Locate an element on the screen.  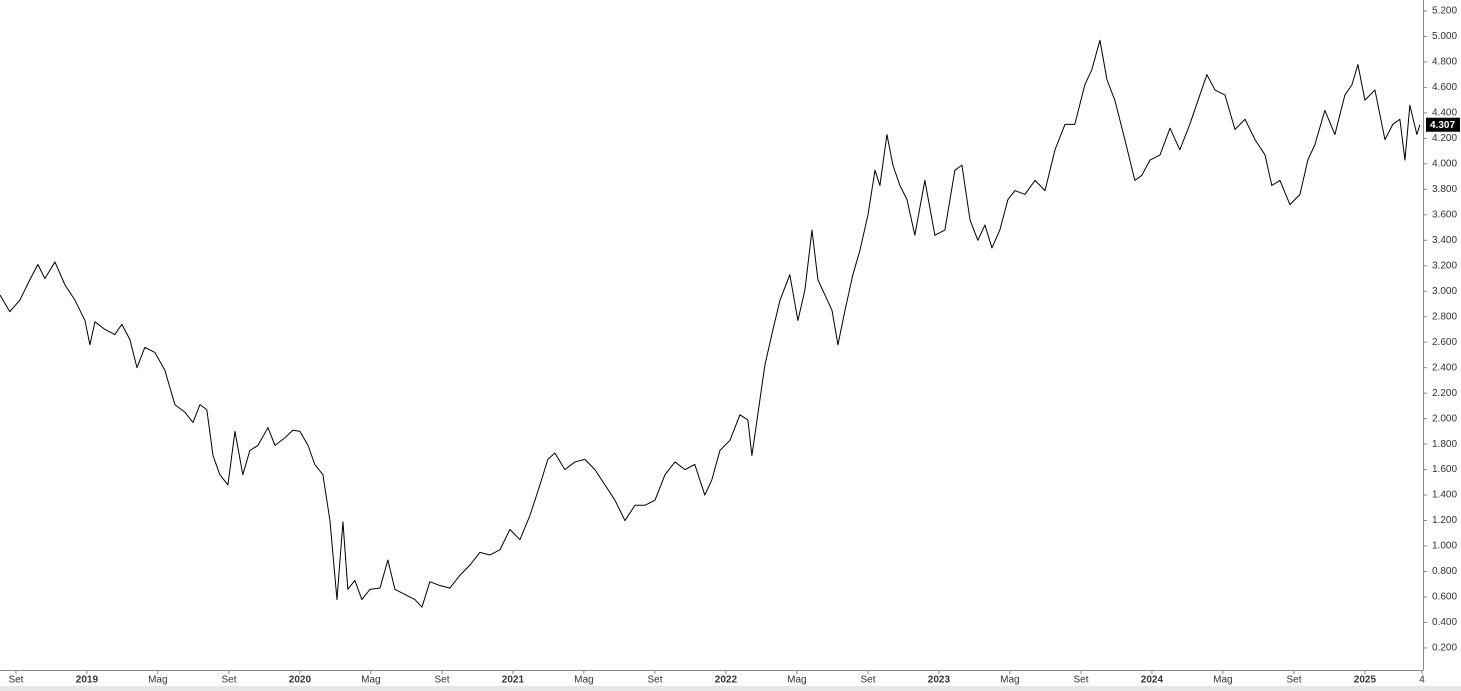
last-price-label: 4.307 is located at coordinates (1442, 125).